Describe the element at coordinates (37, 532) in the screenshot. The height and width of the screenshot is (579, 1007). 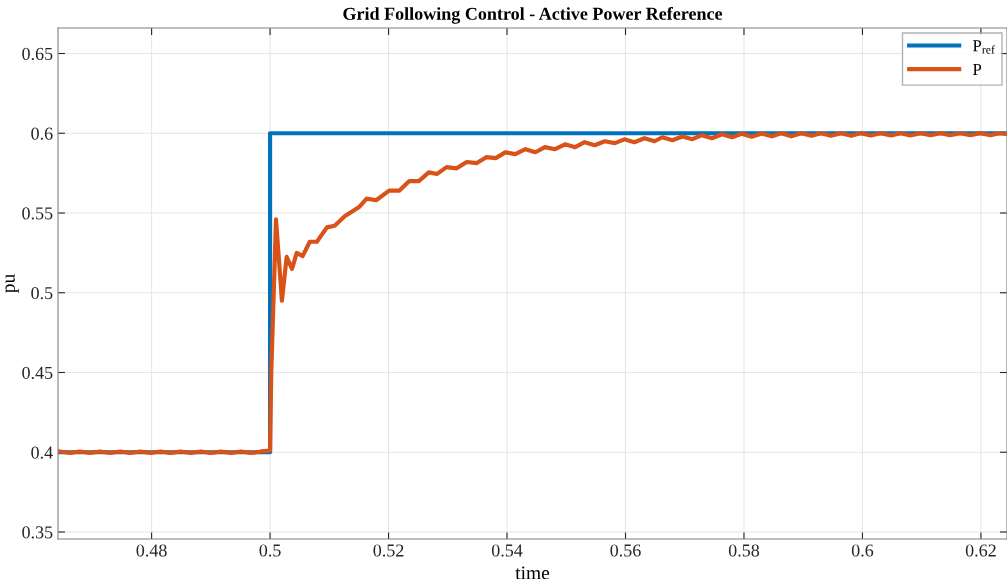
I see `y-tick-label: 0.35` at that location.